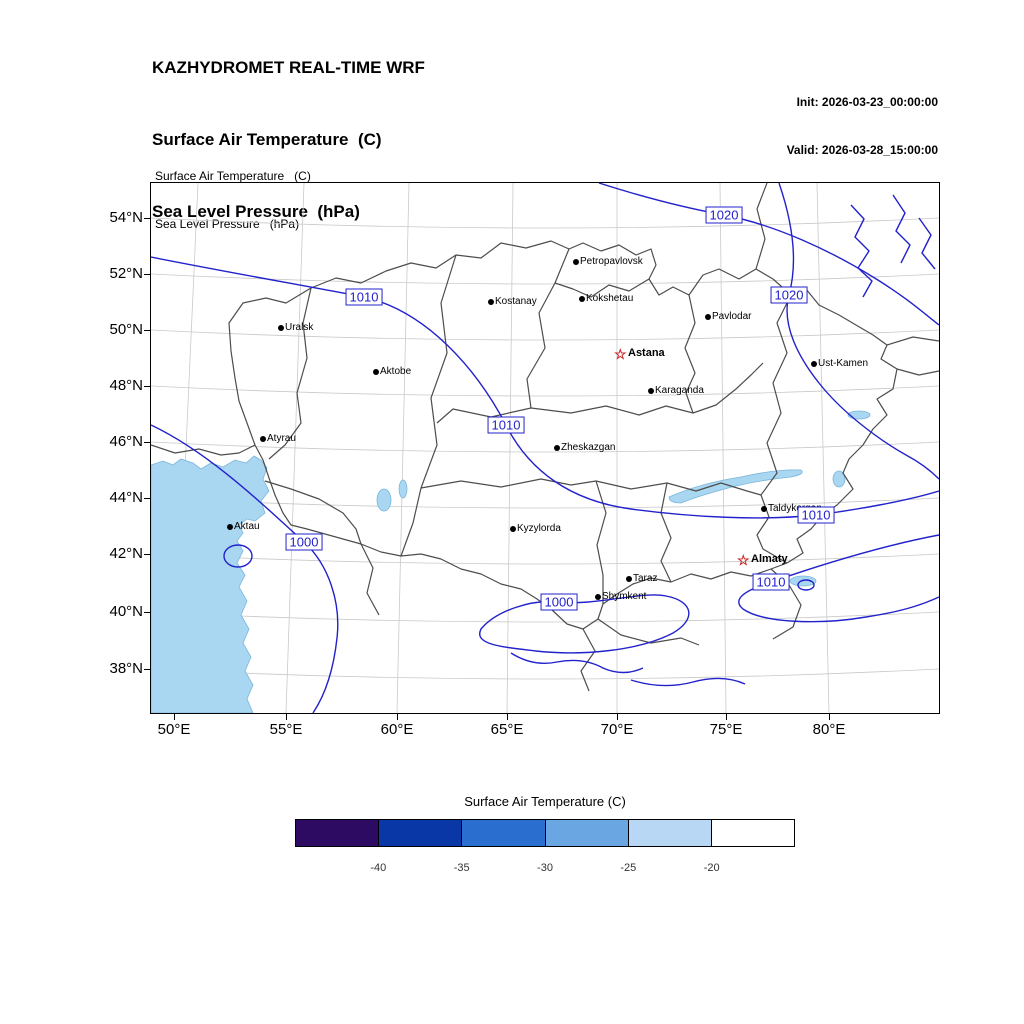 This screenshot has height=1024, width=1024. What do you see at coordinates (917, 372) in the screenshot?
I see `china-border` at bounding box center [917, 372].